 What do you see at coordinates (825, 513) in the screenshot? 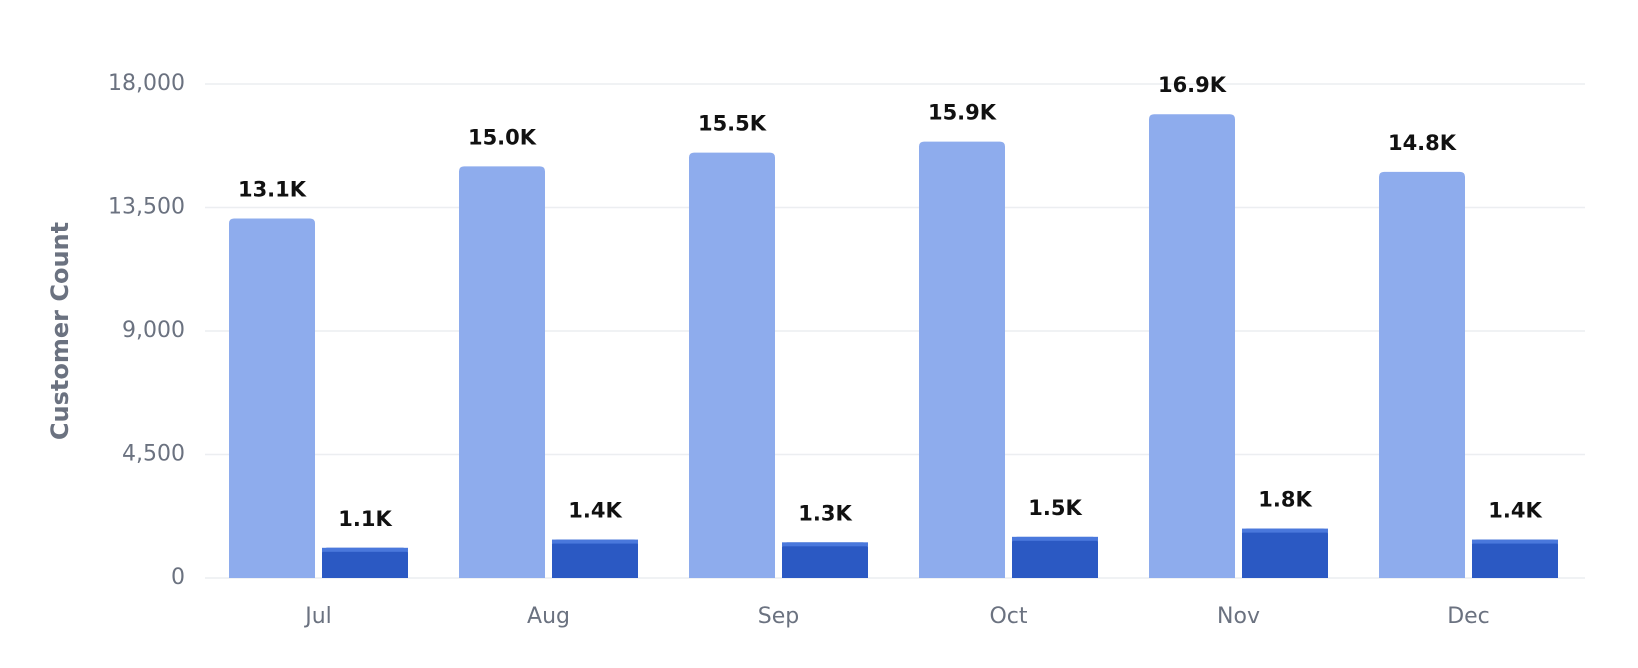
I see `data-label: 1.3K` at bounding box center [825, 513].